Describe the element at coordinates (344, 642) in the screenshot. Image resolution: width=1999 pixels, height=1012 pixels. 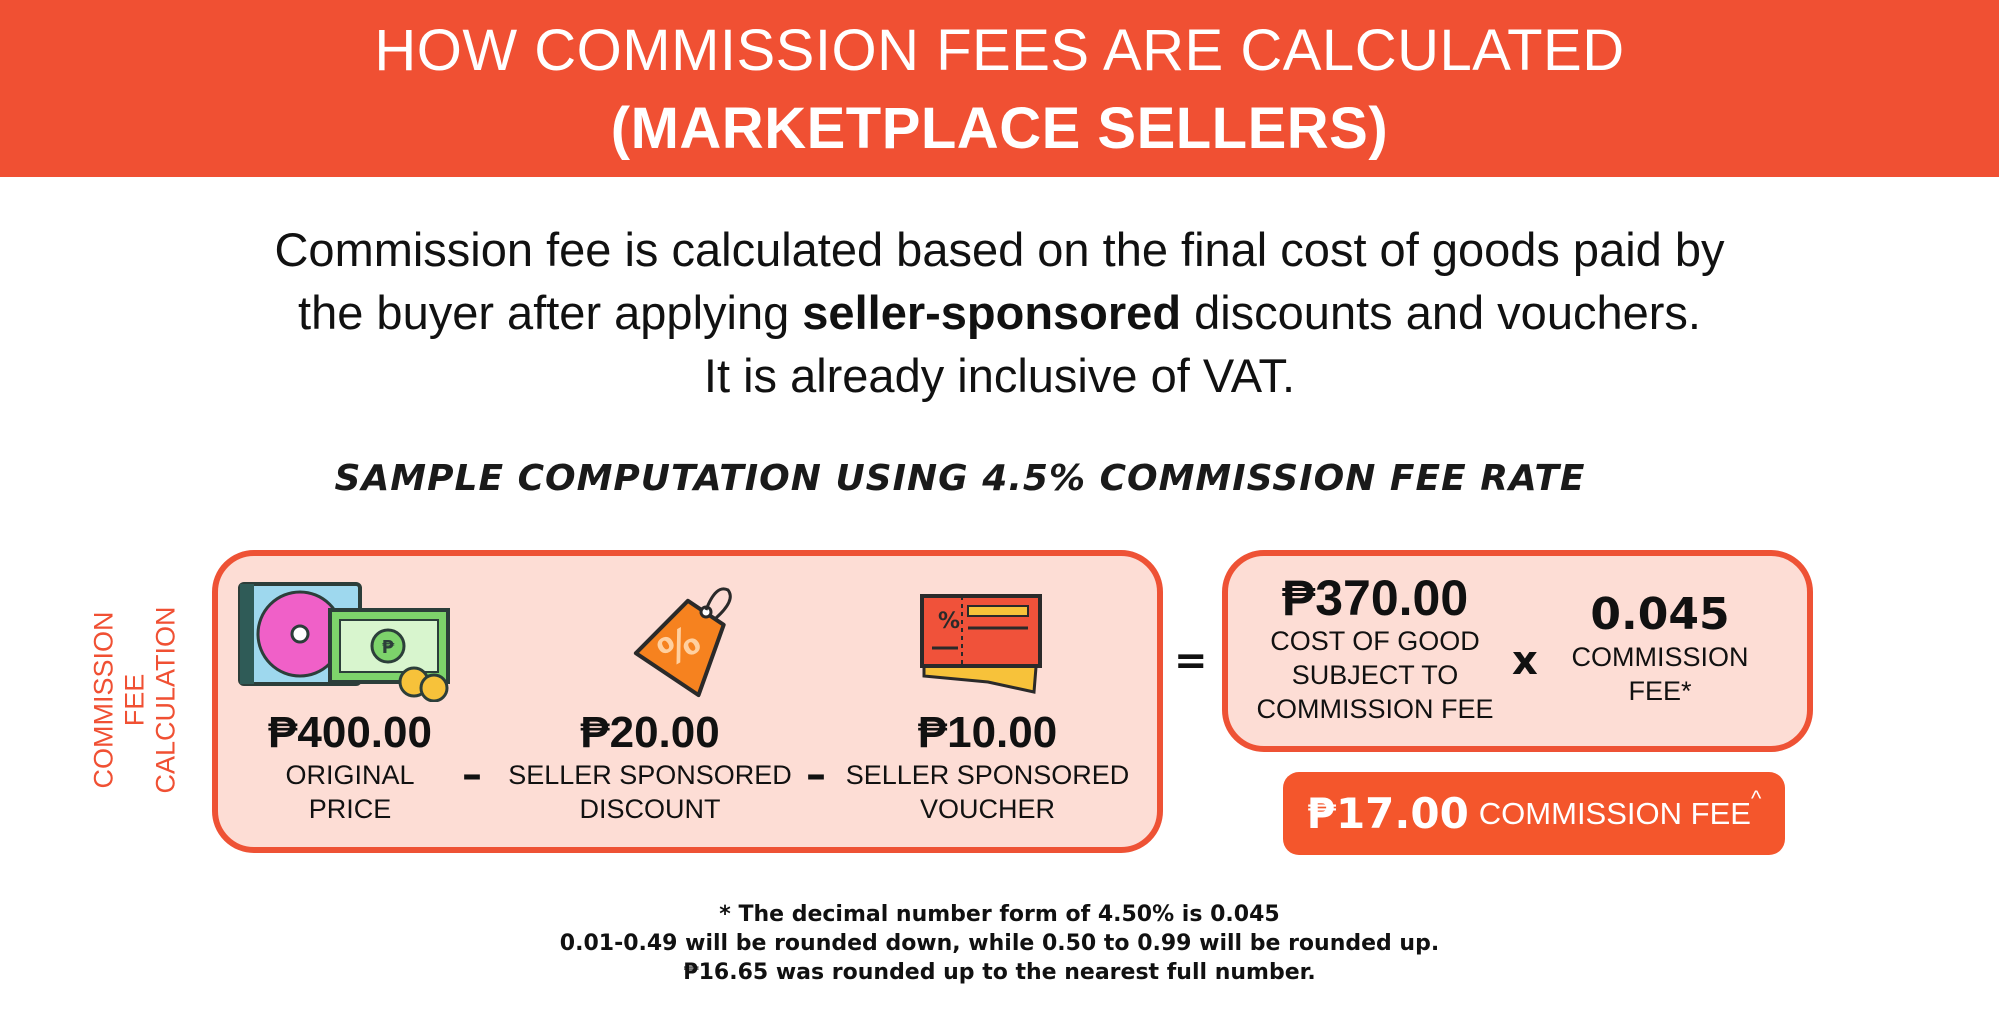
I see `cash-and-disc-icon: ₱` at that location.